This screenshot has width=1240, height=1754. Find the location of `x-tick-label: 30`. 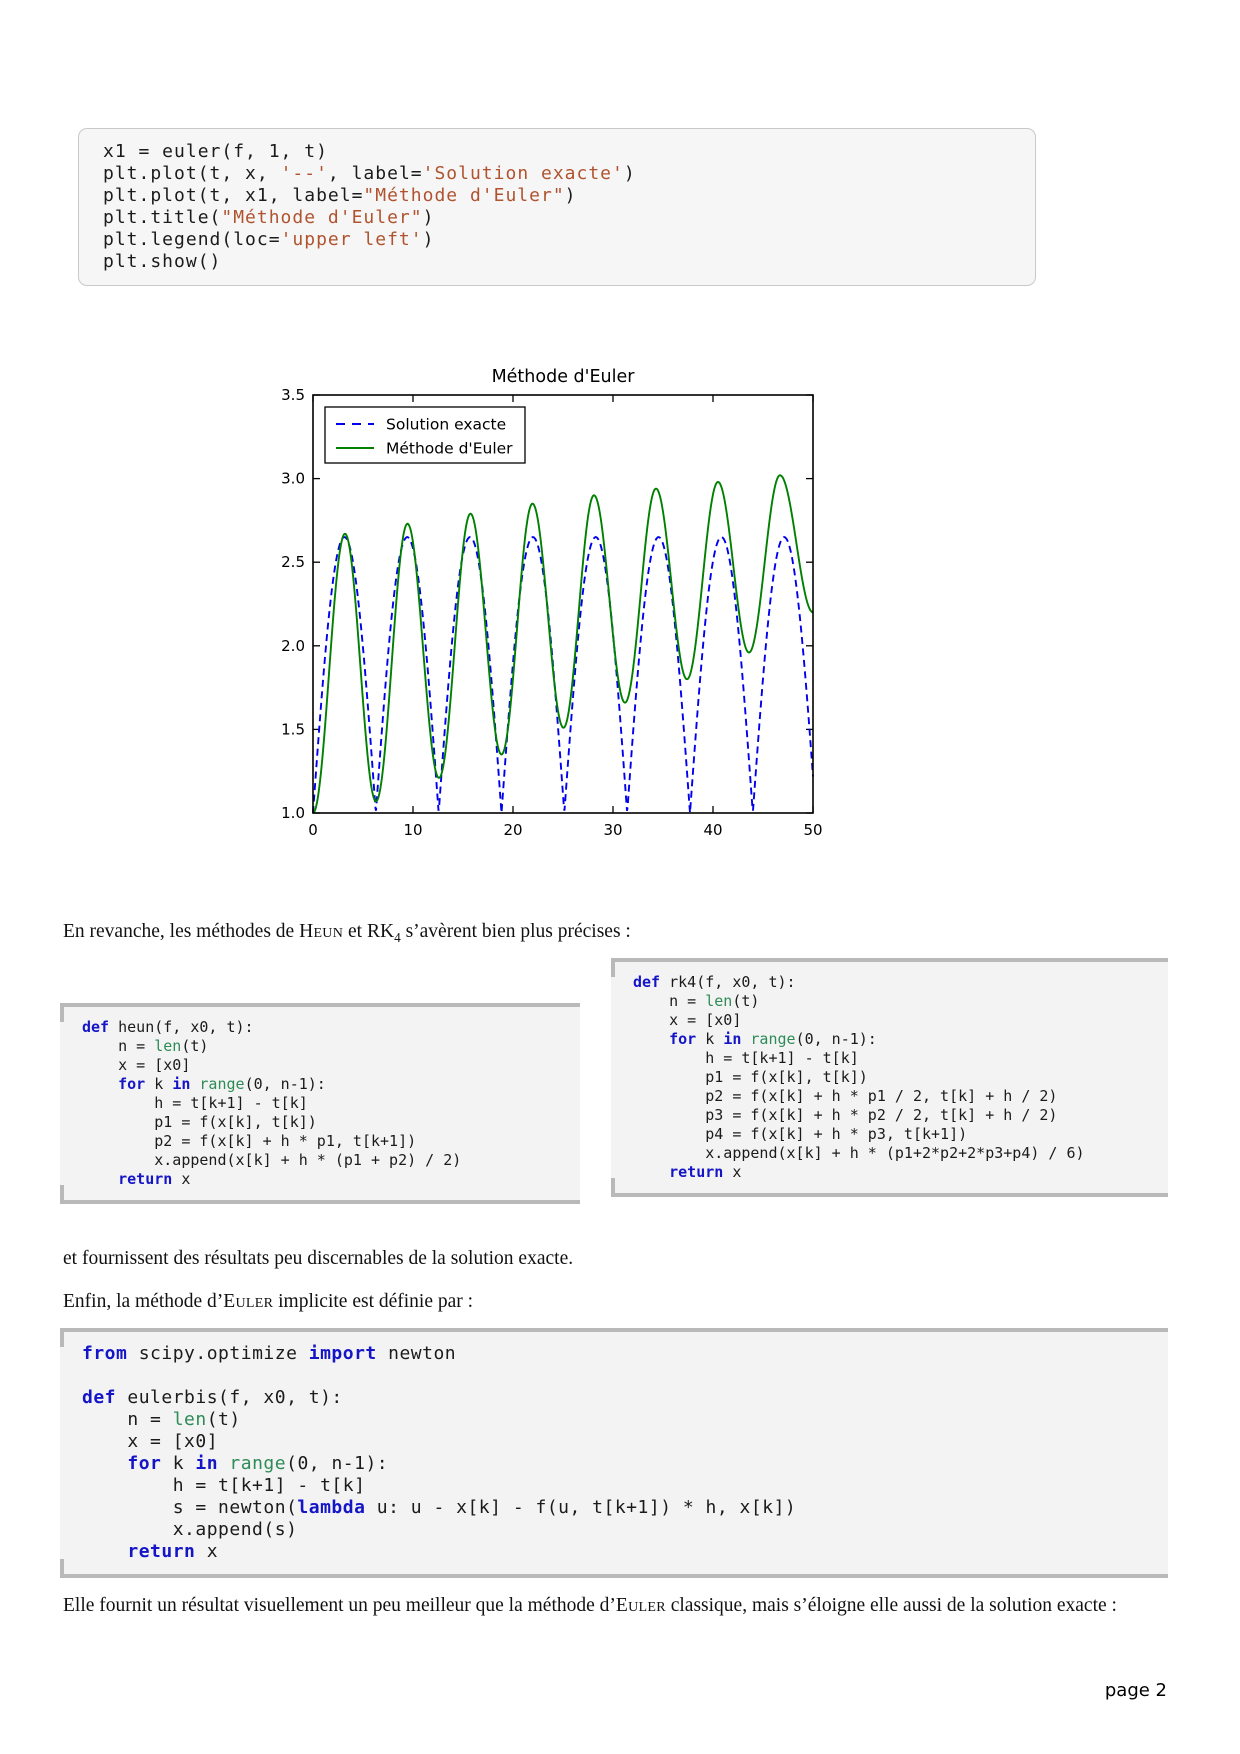

x-tick-label: 30 is located at coordinates (612, 830).